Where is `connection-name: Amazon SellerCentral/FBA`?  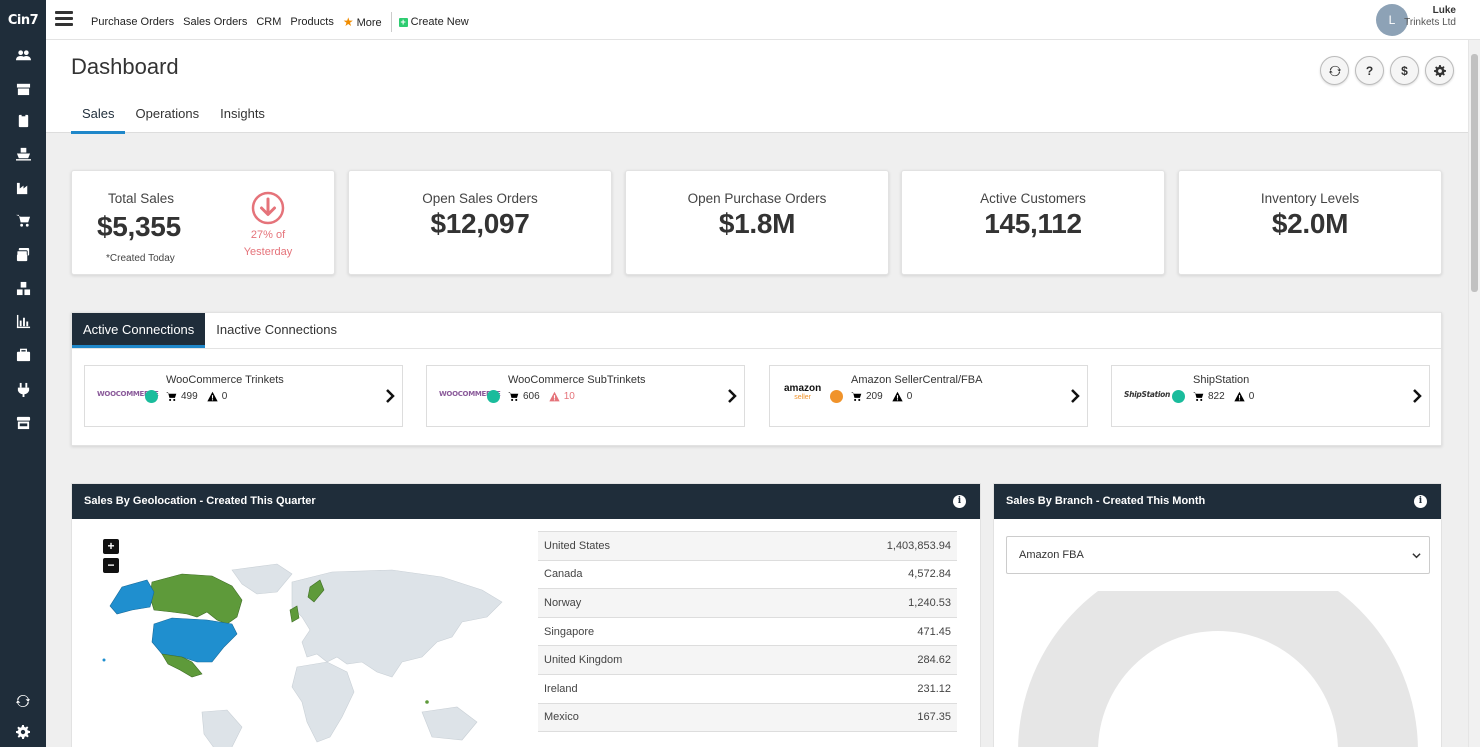 connection-name: Amazon SellerCentral/FBA is located at coordinates (917, 380).